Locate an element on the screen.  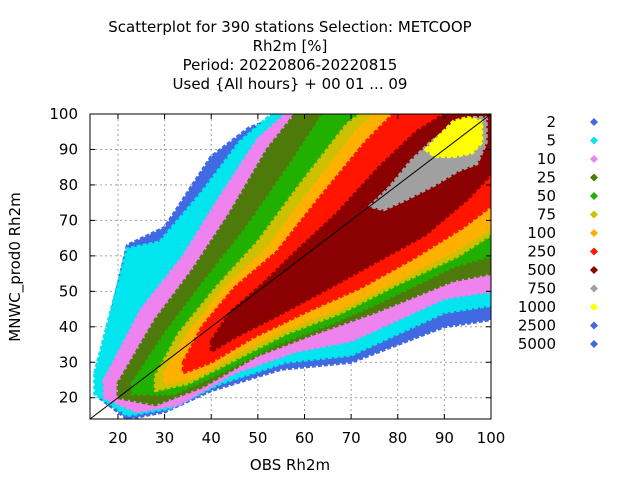
legend-label-500: 500 is located at coordinates (541, 270).